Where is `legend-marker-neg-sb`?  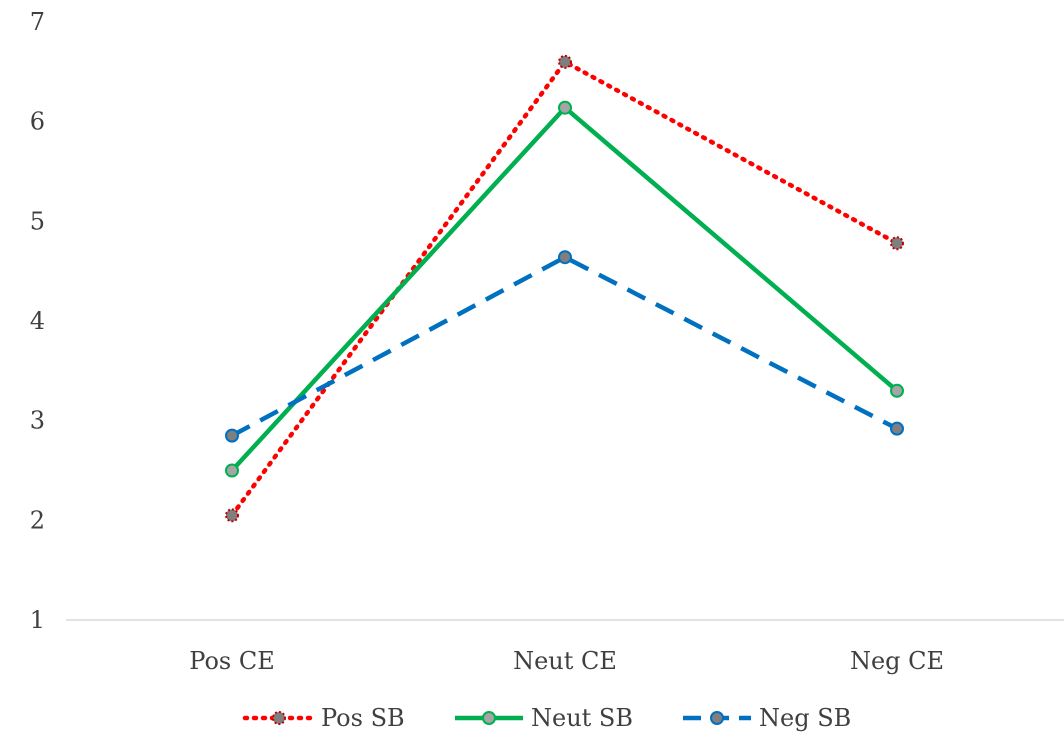
legend-marker-neg-sb is located at coordinates (717, 718).